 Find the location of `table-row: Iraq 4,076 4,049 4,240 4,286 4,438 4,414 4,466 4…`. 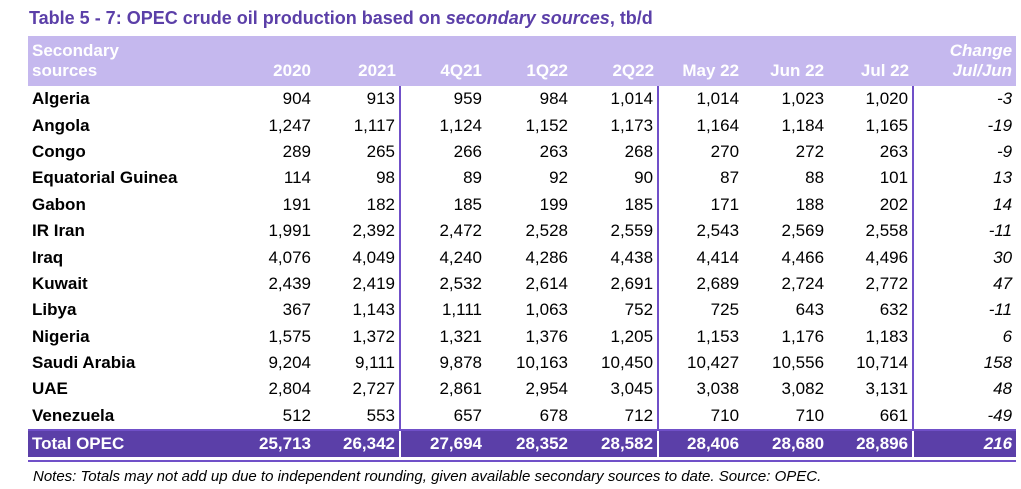

table-row: Iraq 4,076 4,049 4,240 4,286 4,438 4,414 4,466 4… is located at coordinates (522, 257).